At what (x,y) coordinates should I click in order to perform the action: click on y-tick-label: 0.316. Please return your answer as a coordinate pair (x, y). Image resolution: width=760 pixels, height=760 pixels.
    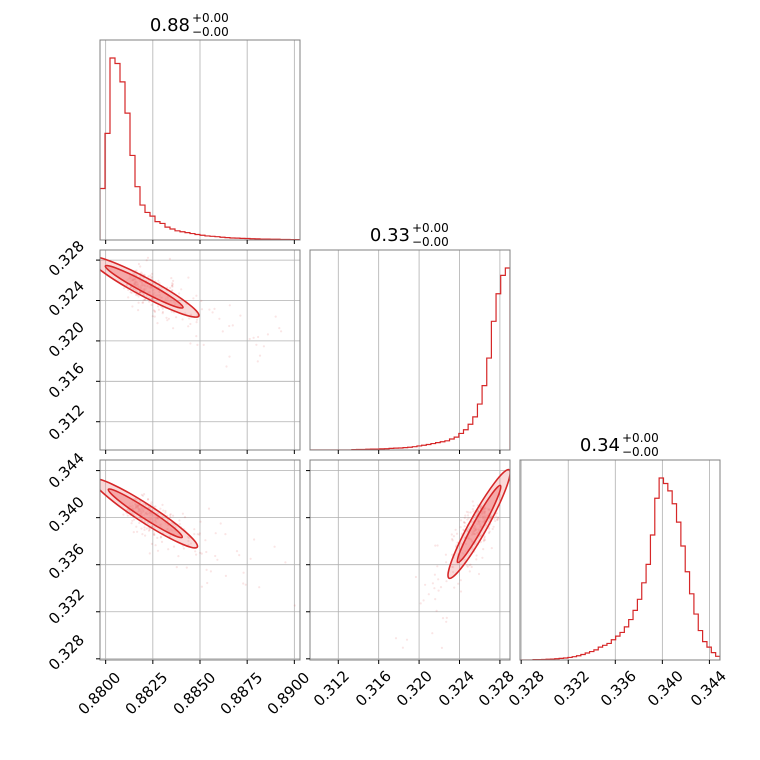
    Looking at the image, I should click on (66, 380).